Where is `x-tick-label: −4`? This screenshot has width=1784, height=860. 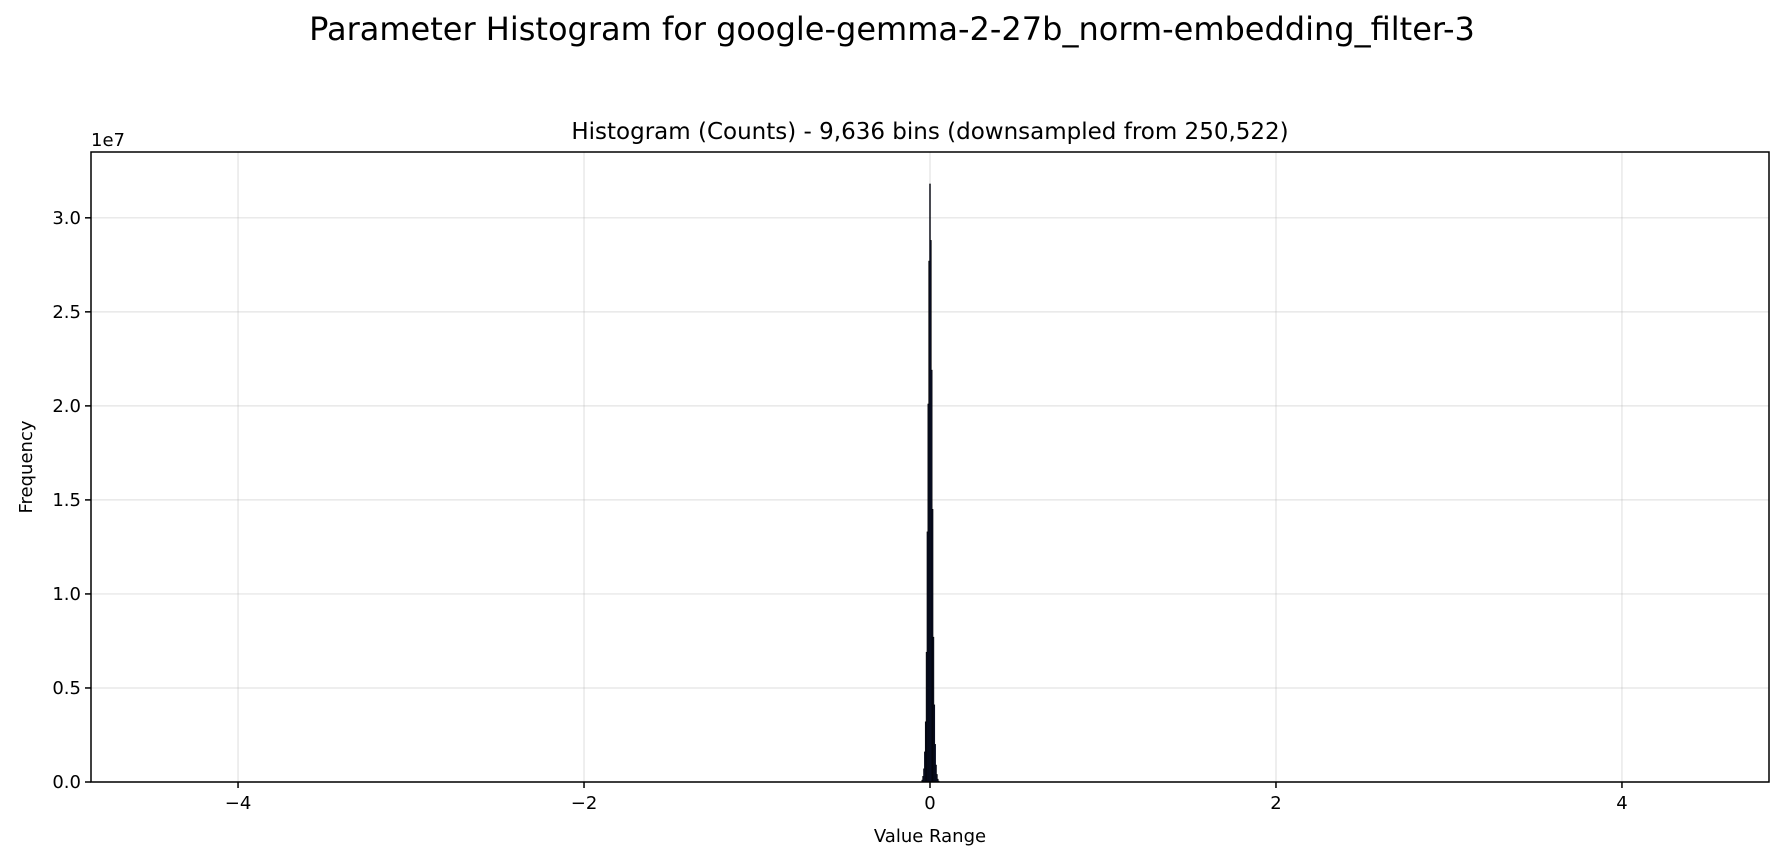
x-tick-label: −4 is located at coordinates (238, 803).